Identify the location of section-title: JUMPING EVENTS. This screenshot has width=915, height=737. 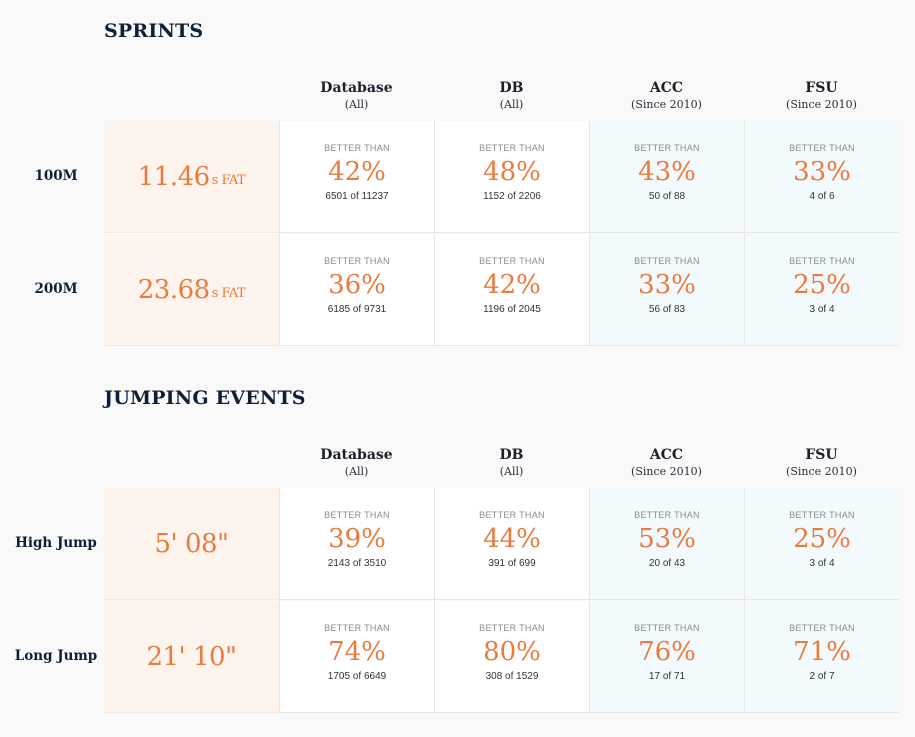
(205, 398).